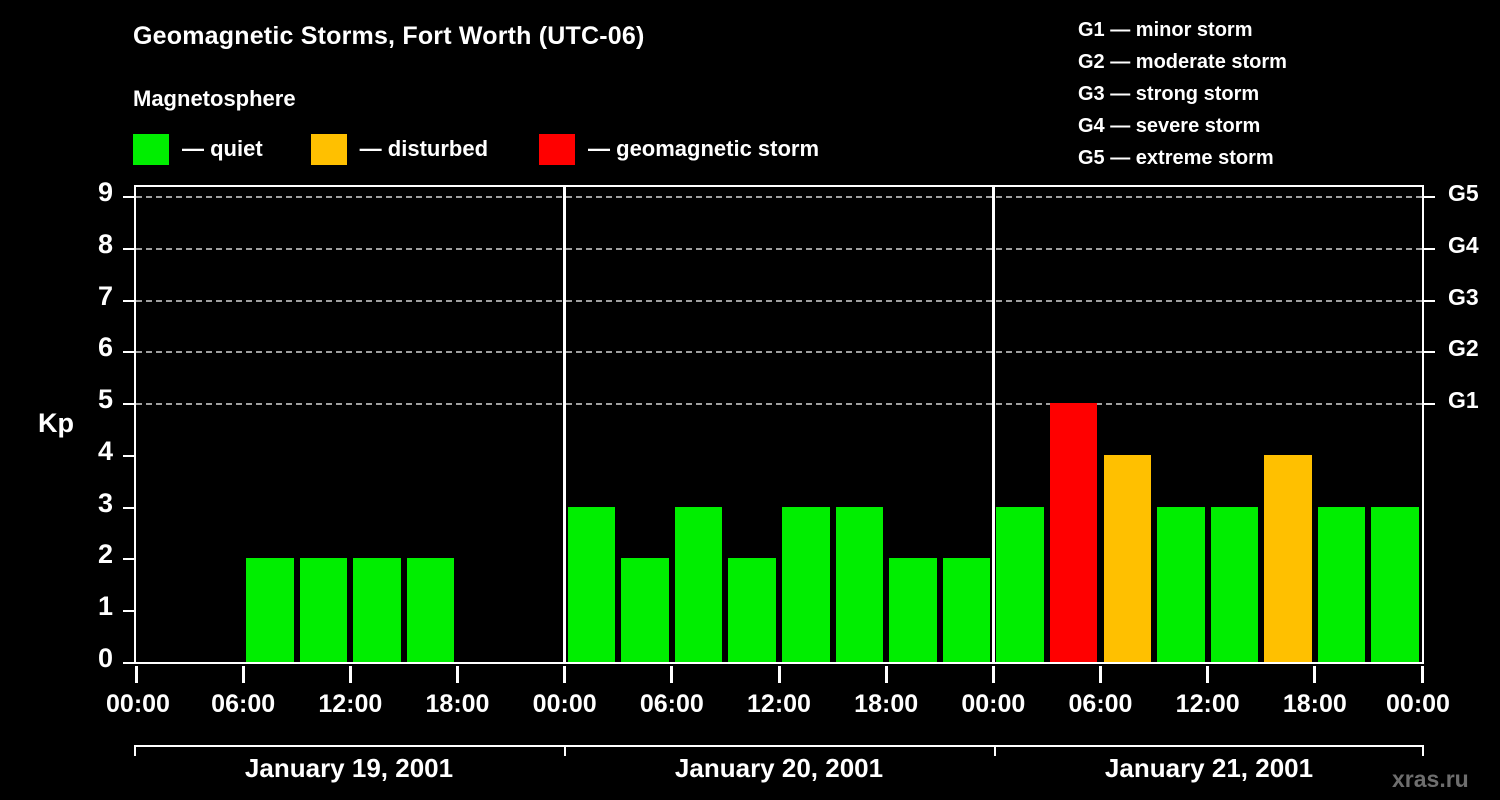 This screenshot has width=1500, height=800. I want to click on y-tick-label-1: 1, so click(105, 606).